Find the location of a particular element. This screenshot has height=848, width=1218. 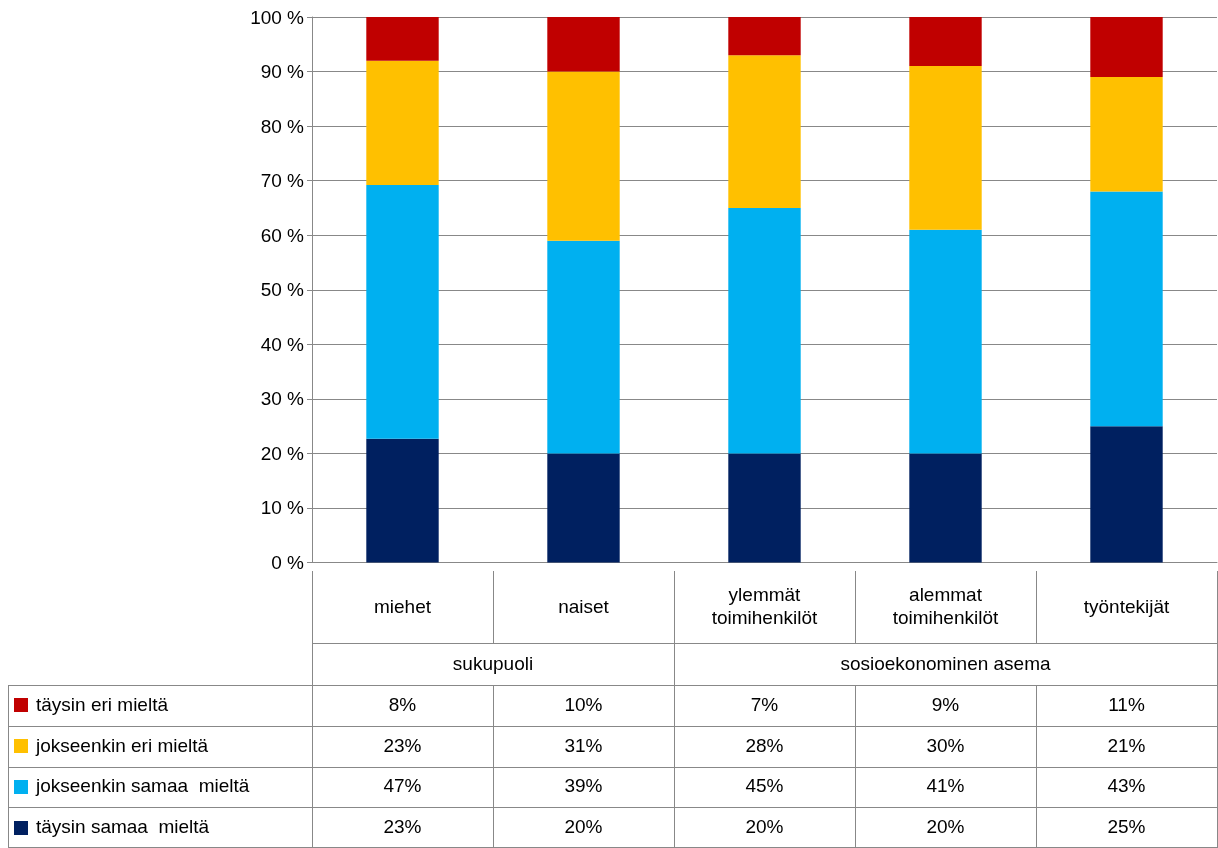

data-label: 28% is located at coordinates (764, 745).